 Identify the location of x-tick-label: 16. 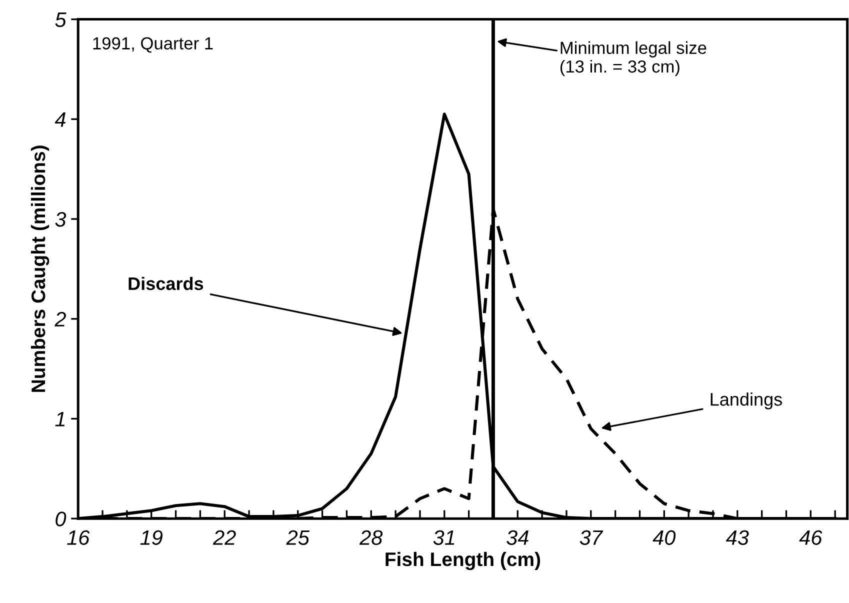
(78, 537).